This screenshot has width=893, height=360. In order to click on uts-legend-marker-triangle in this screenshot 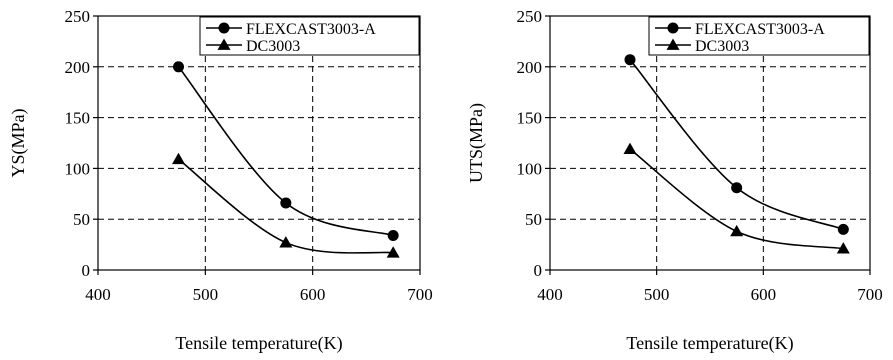, I will do `click(673, 44)`.